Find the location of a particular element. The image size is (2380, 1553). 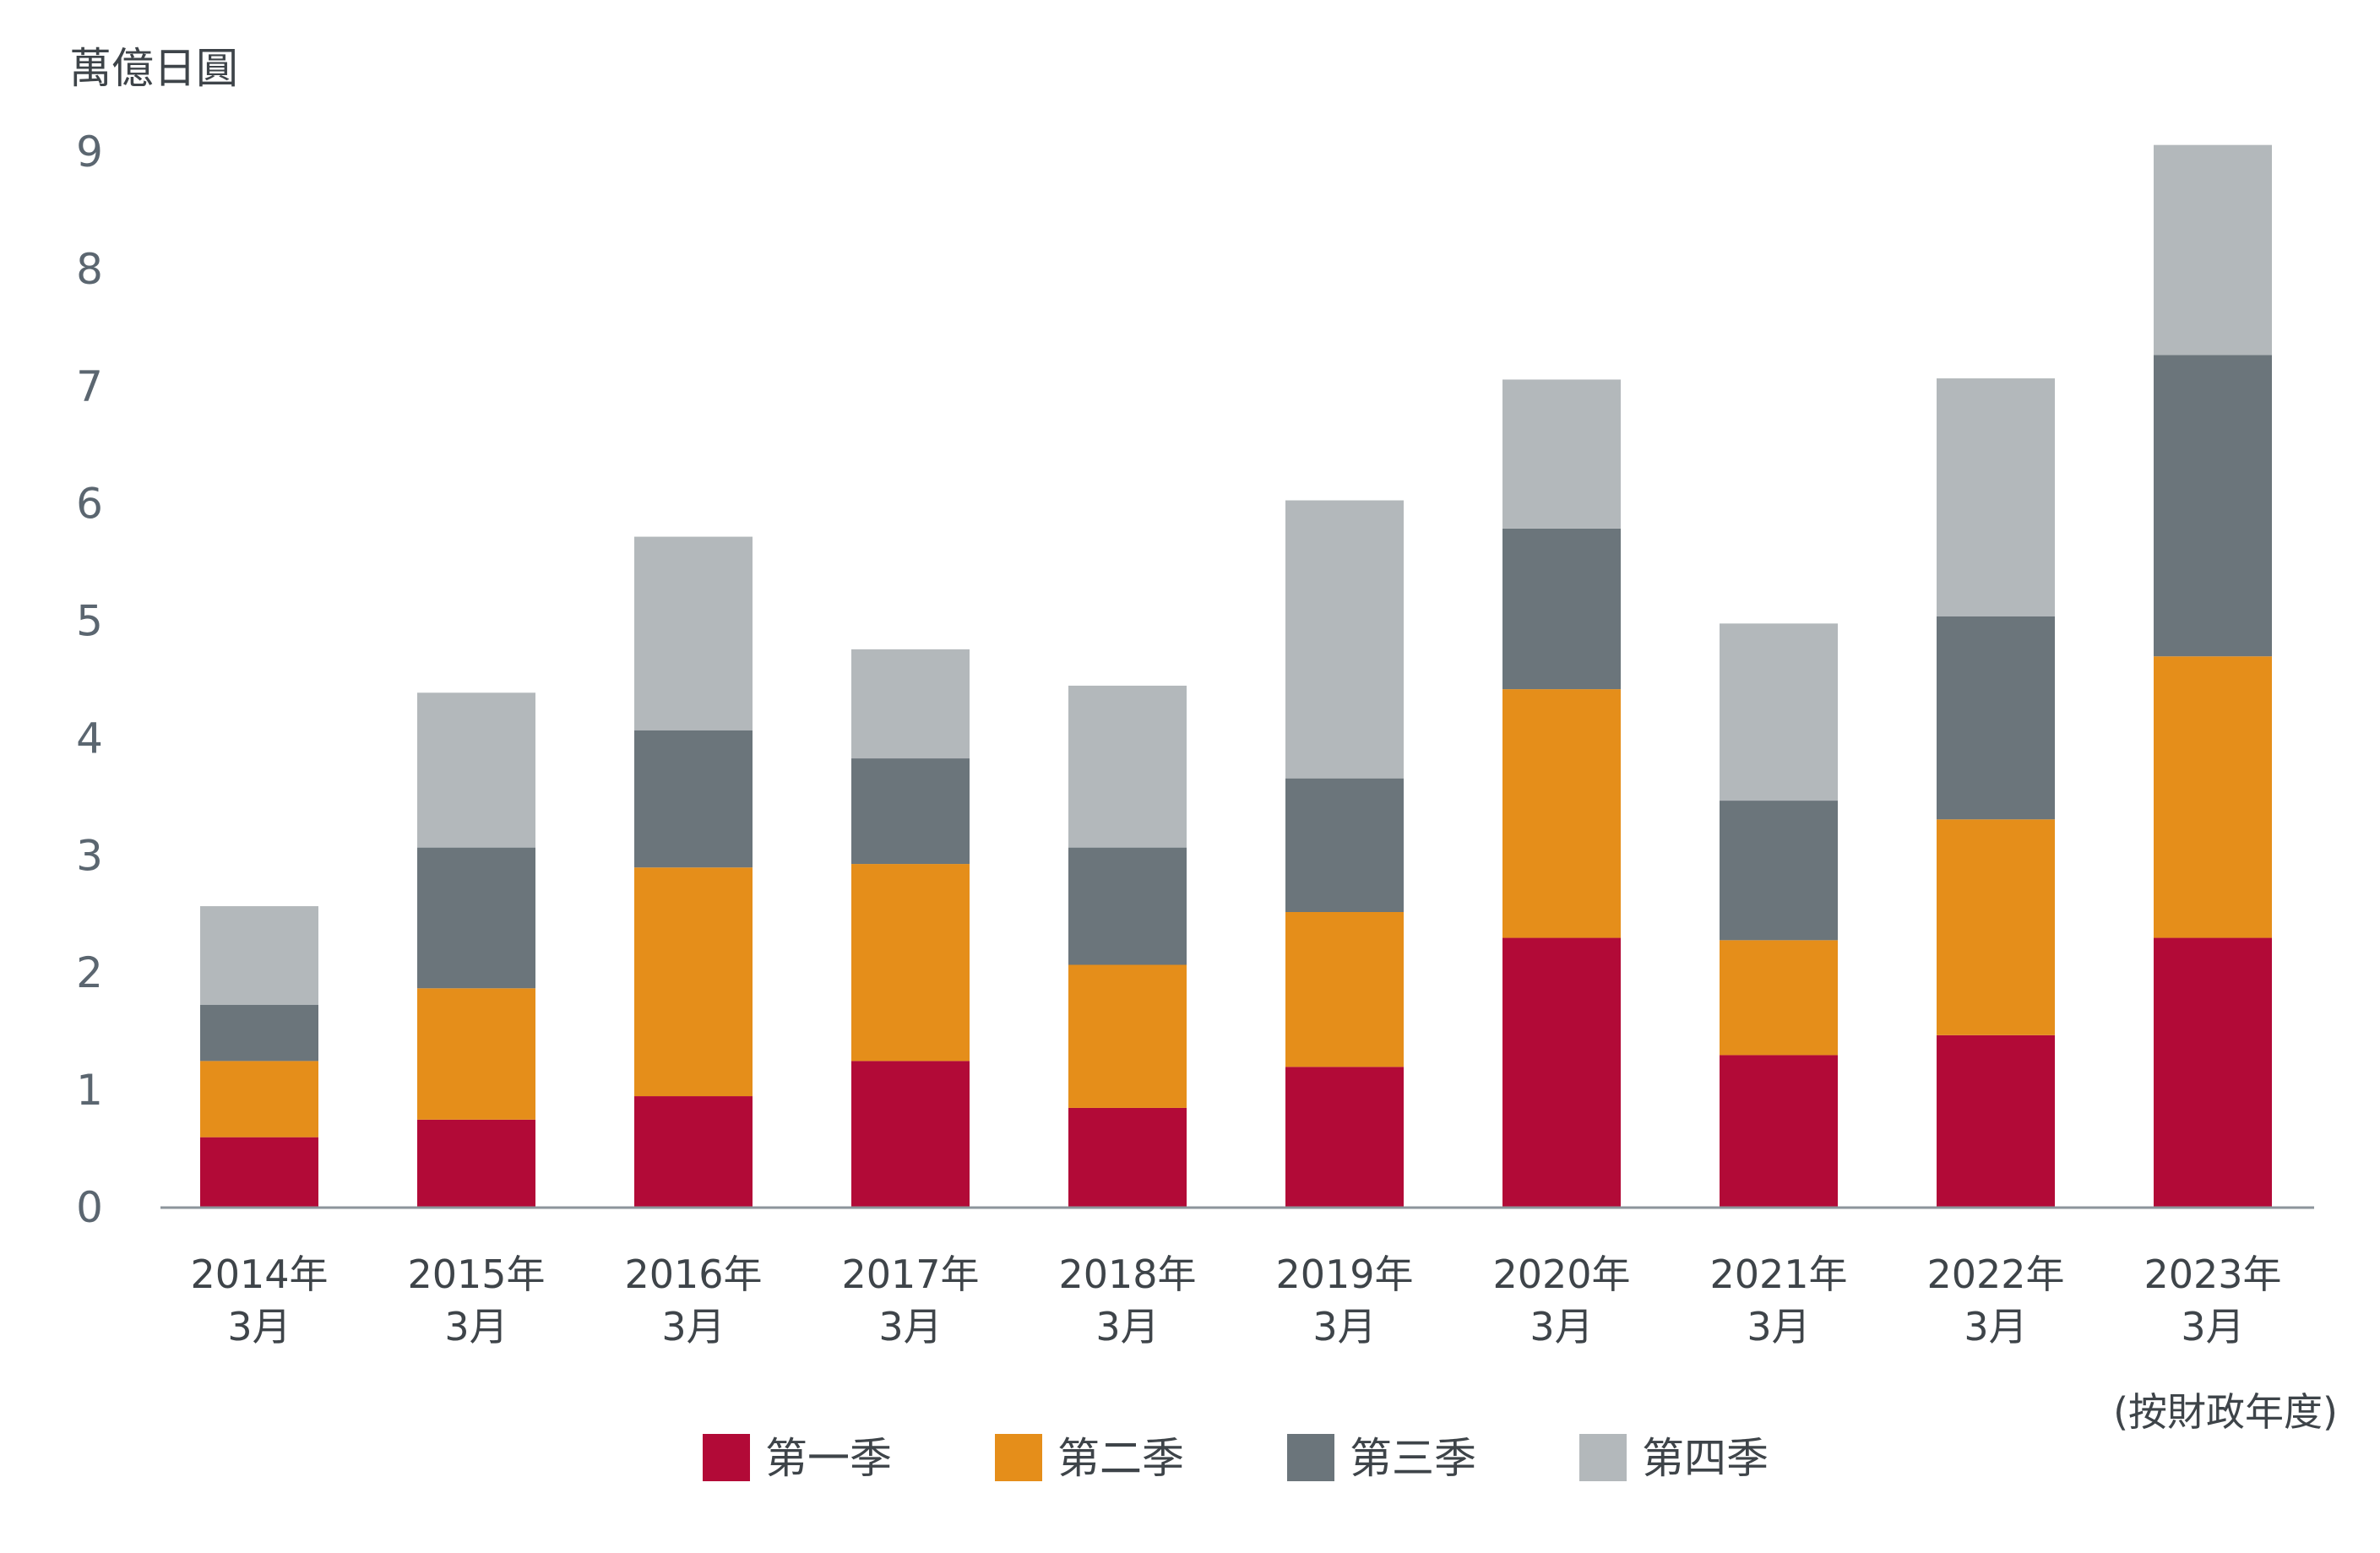

legend-item-q2: 第二季 is located at coordinates (1089, 1458).